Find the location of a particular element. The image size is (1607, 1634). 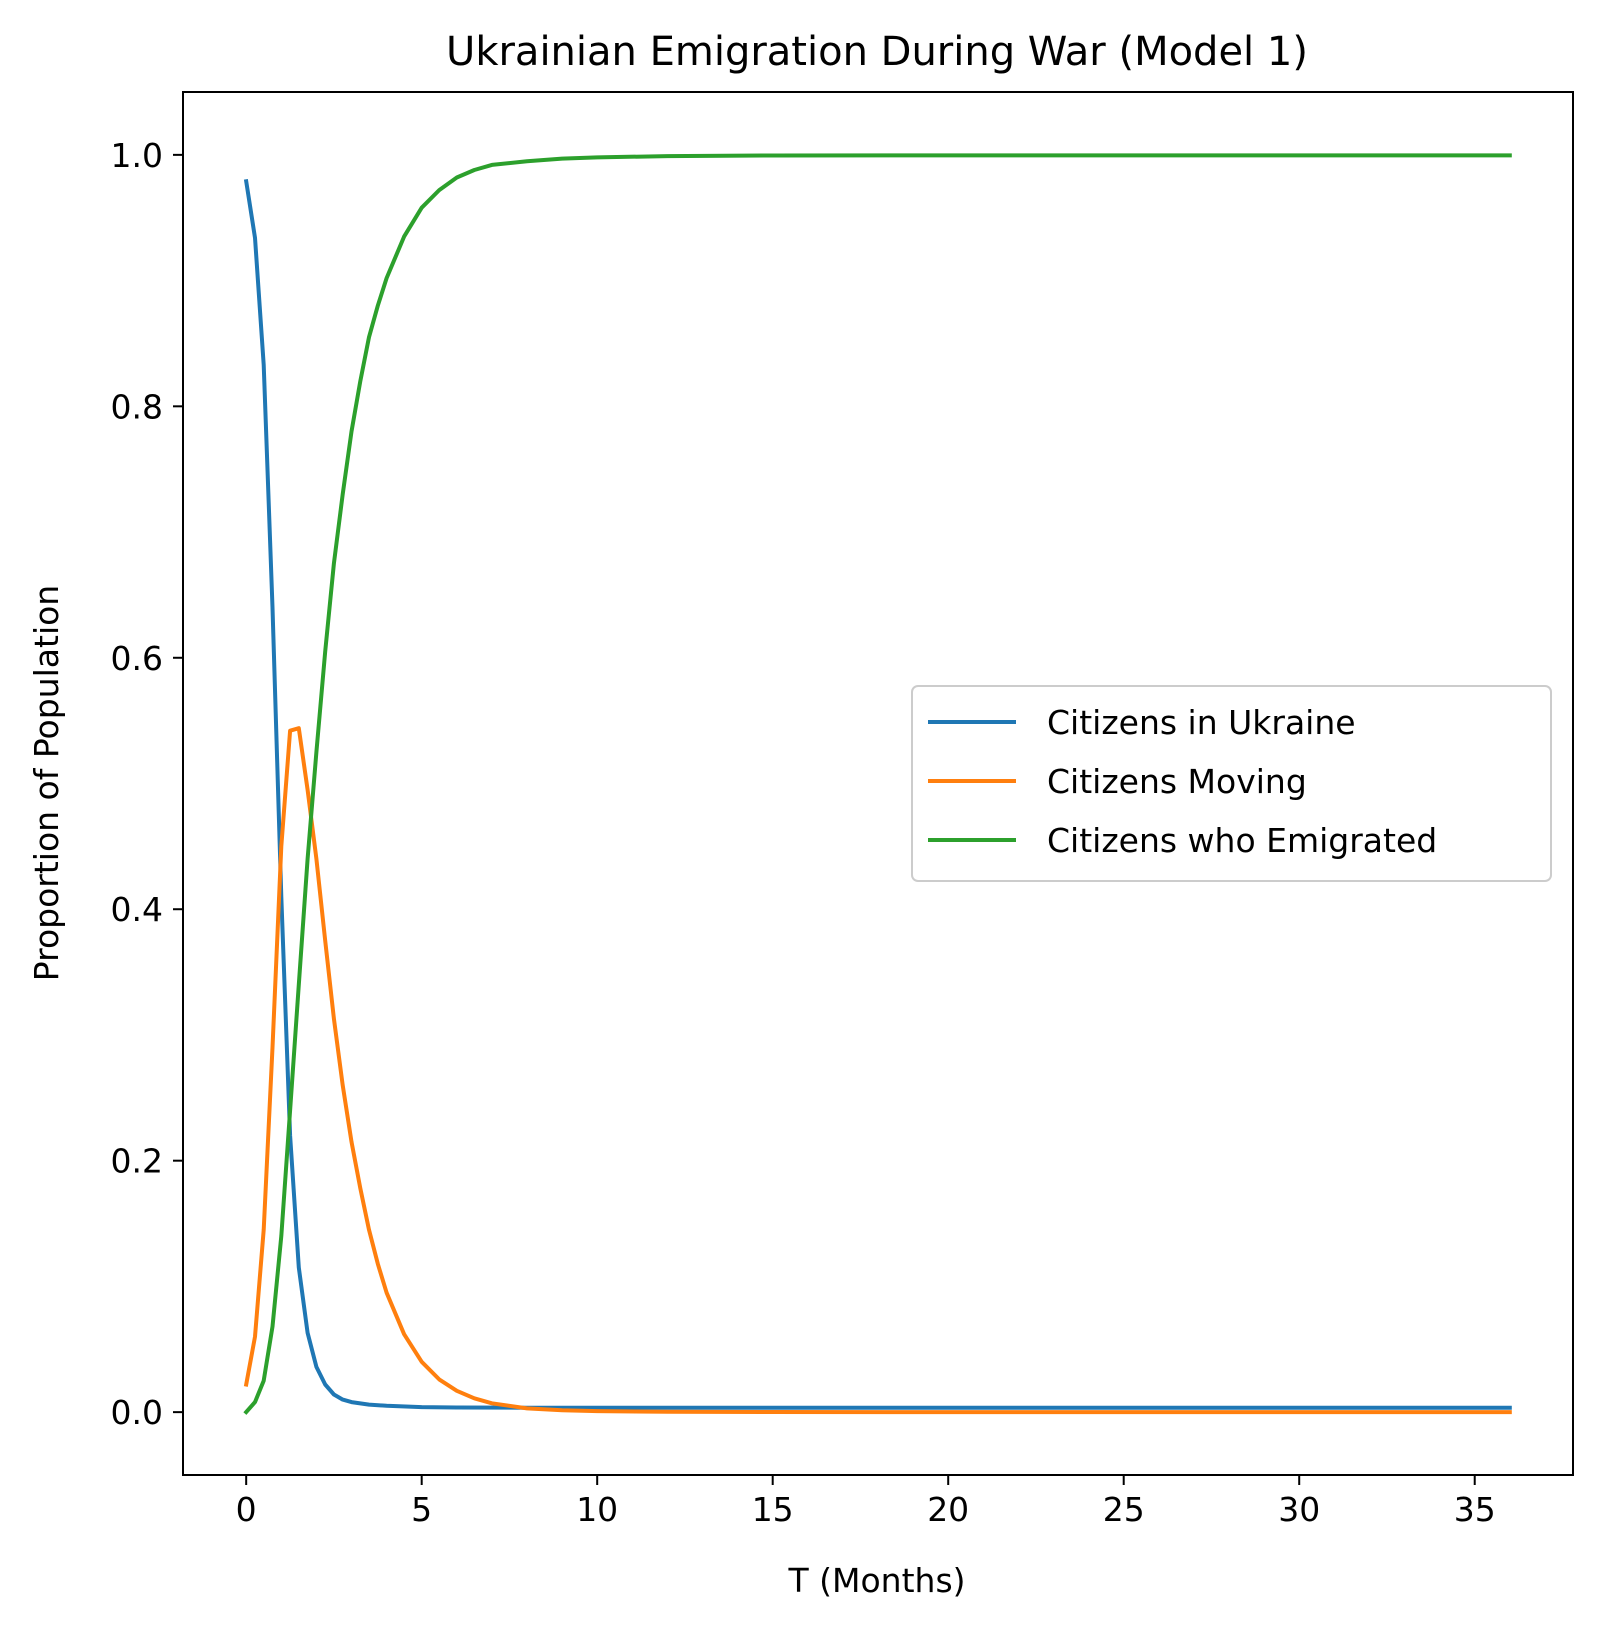

x-tick-label: 15 is located at coordinates (773, 1509).